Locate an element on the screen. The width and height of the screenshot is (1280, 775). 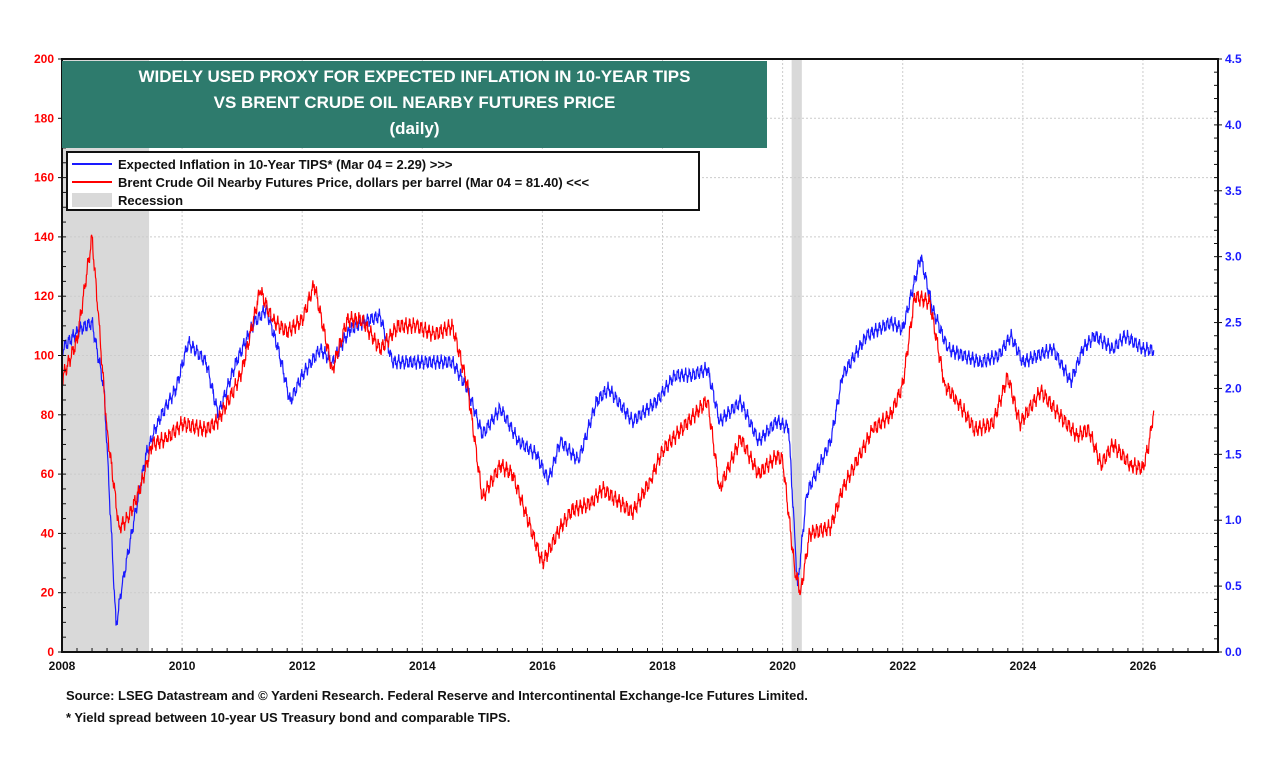
y-right-tick-label: 3.5 is located at coordinates (1233, 191).